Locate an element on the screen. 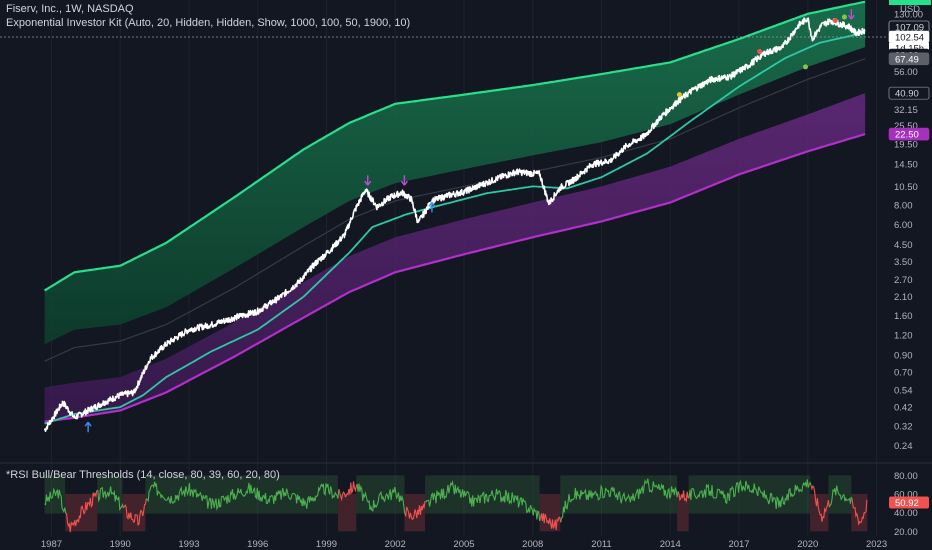  rsi-tick-label: 80.00 is located at coordinates (906, 476).